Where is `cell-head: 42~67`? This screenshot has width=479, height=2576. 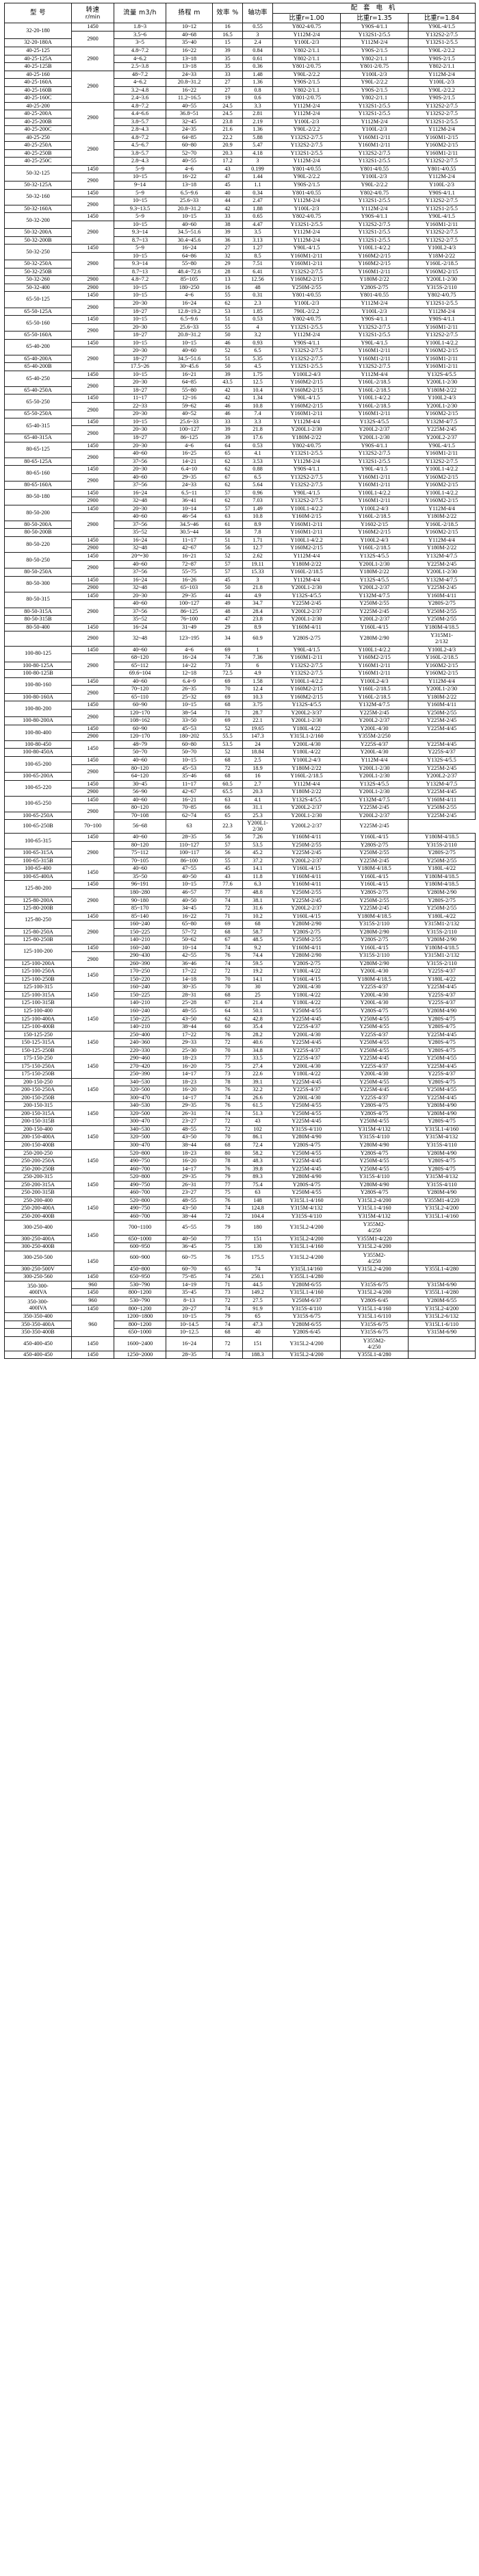
cell-head: 42~67 is located at coordinates (189, 792).